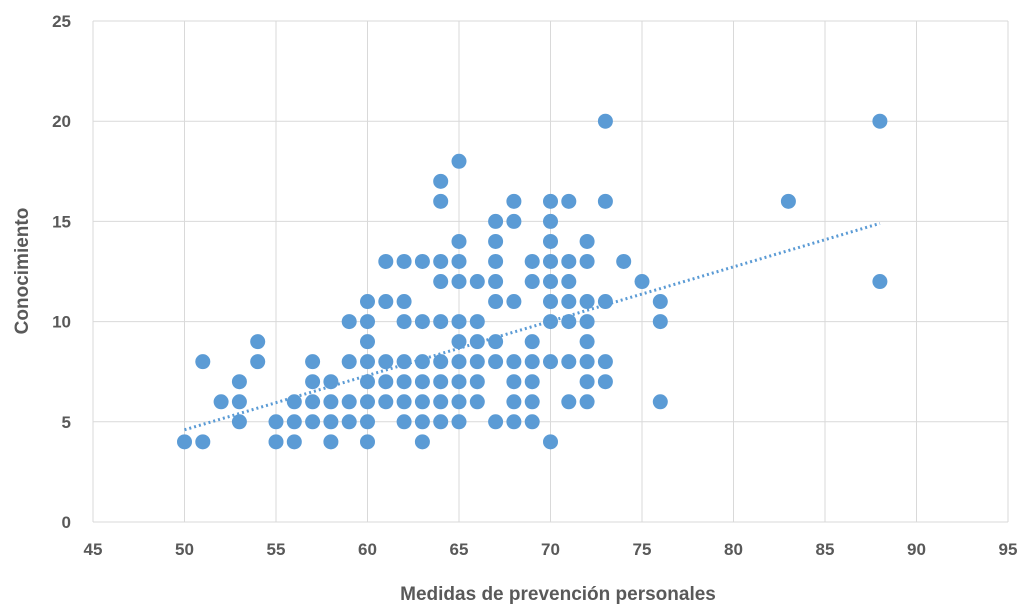 Image resolution: width=1032 pixels, height=615 pixels. What do you see at coordinates (22, 271) in the screenshot?
I see `y-axis-title: Conocimiento` at bounding box center [22, 271].